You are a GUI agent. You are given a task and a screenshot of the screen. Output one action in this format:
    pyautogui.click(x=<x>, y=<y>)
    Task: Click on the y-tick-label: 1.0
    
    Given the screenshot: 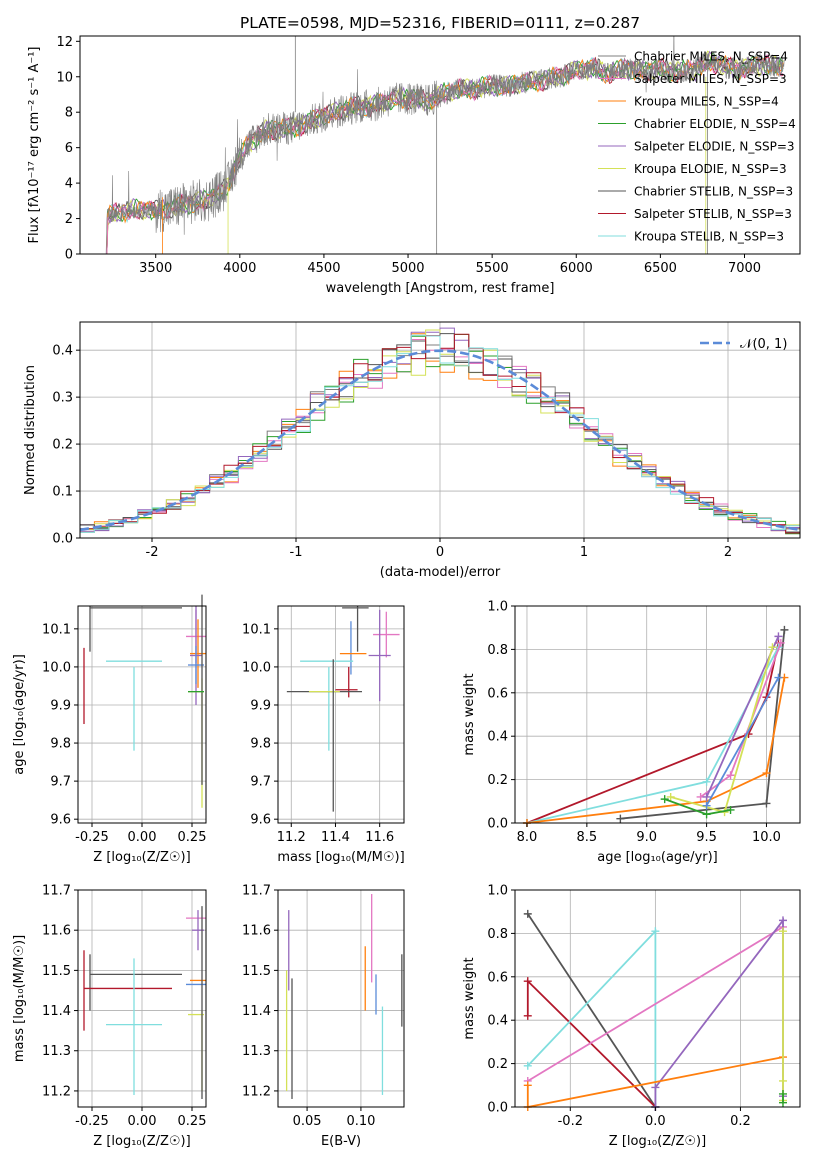 What is the action you would take?
    pyautogui.click(x=497, y=891)
    